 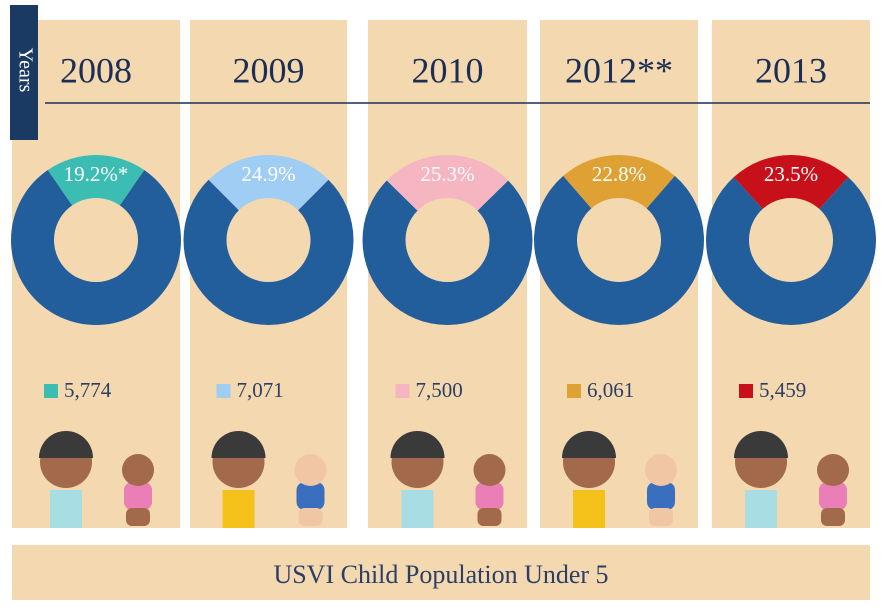 I want to click on year-label: 2009, so click(x=269, y=70).